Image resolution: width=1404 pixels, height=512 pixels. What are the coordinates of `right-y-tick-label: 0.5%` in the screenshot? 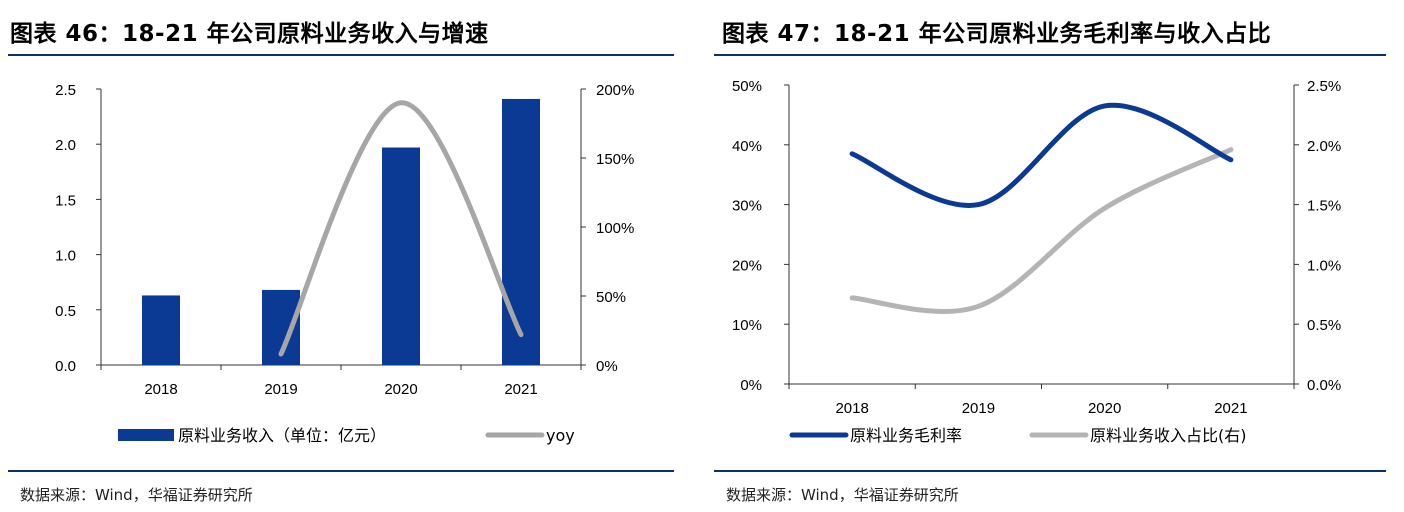 It's located at (1324, 325).